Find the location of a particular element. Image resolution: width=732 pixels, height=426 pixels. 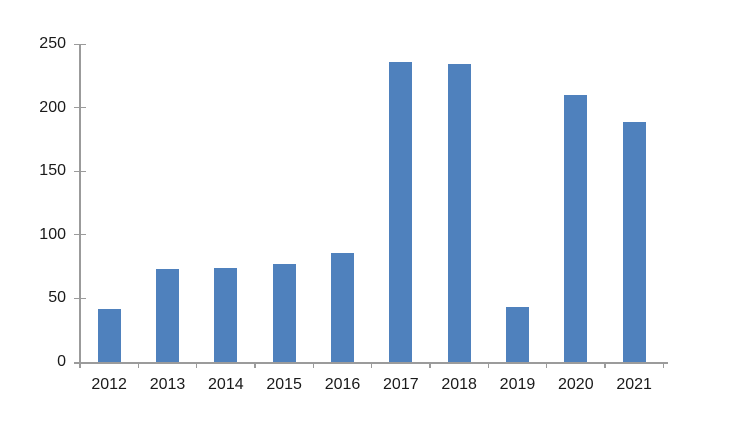

y-tick-label: 100 is located at coordinates (52, 234).